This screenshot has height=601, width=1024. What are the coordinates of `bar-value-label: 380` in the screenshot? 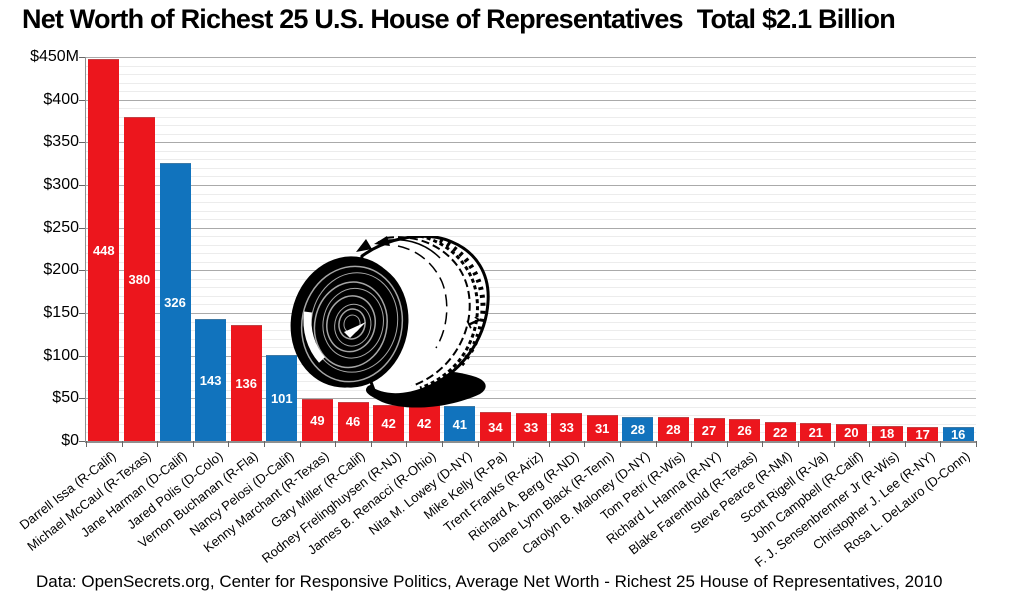 It's located at (139, 279).